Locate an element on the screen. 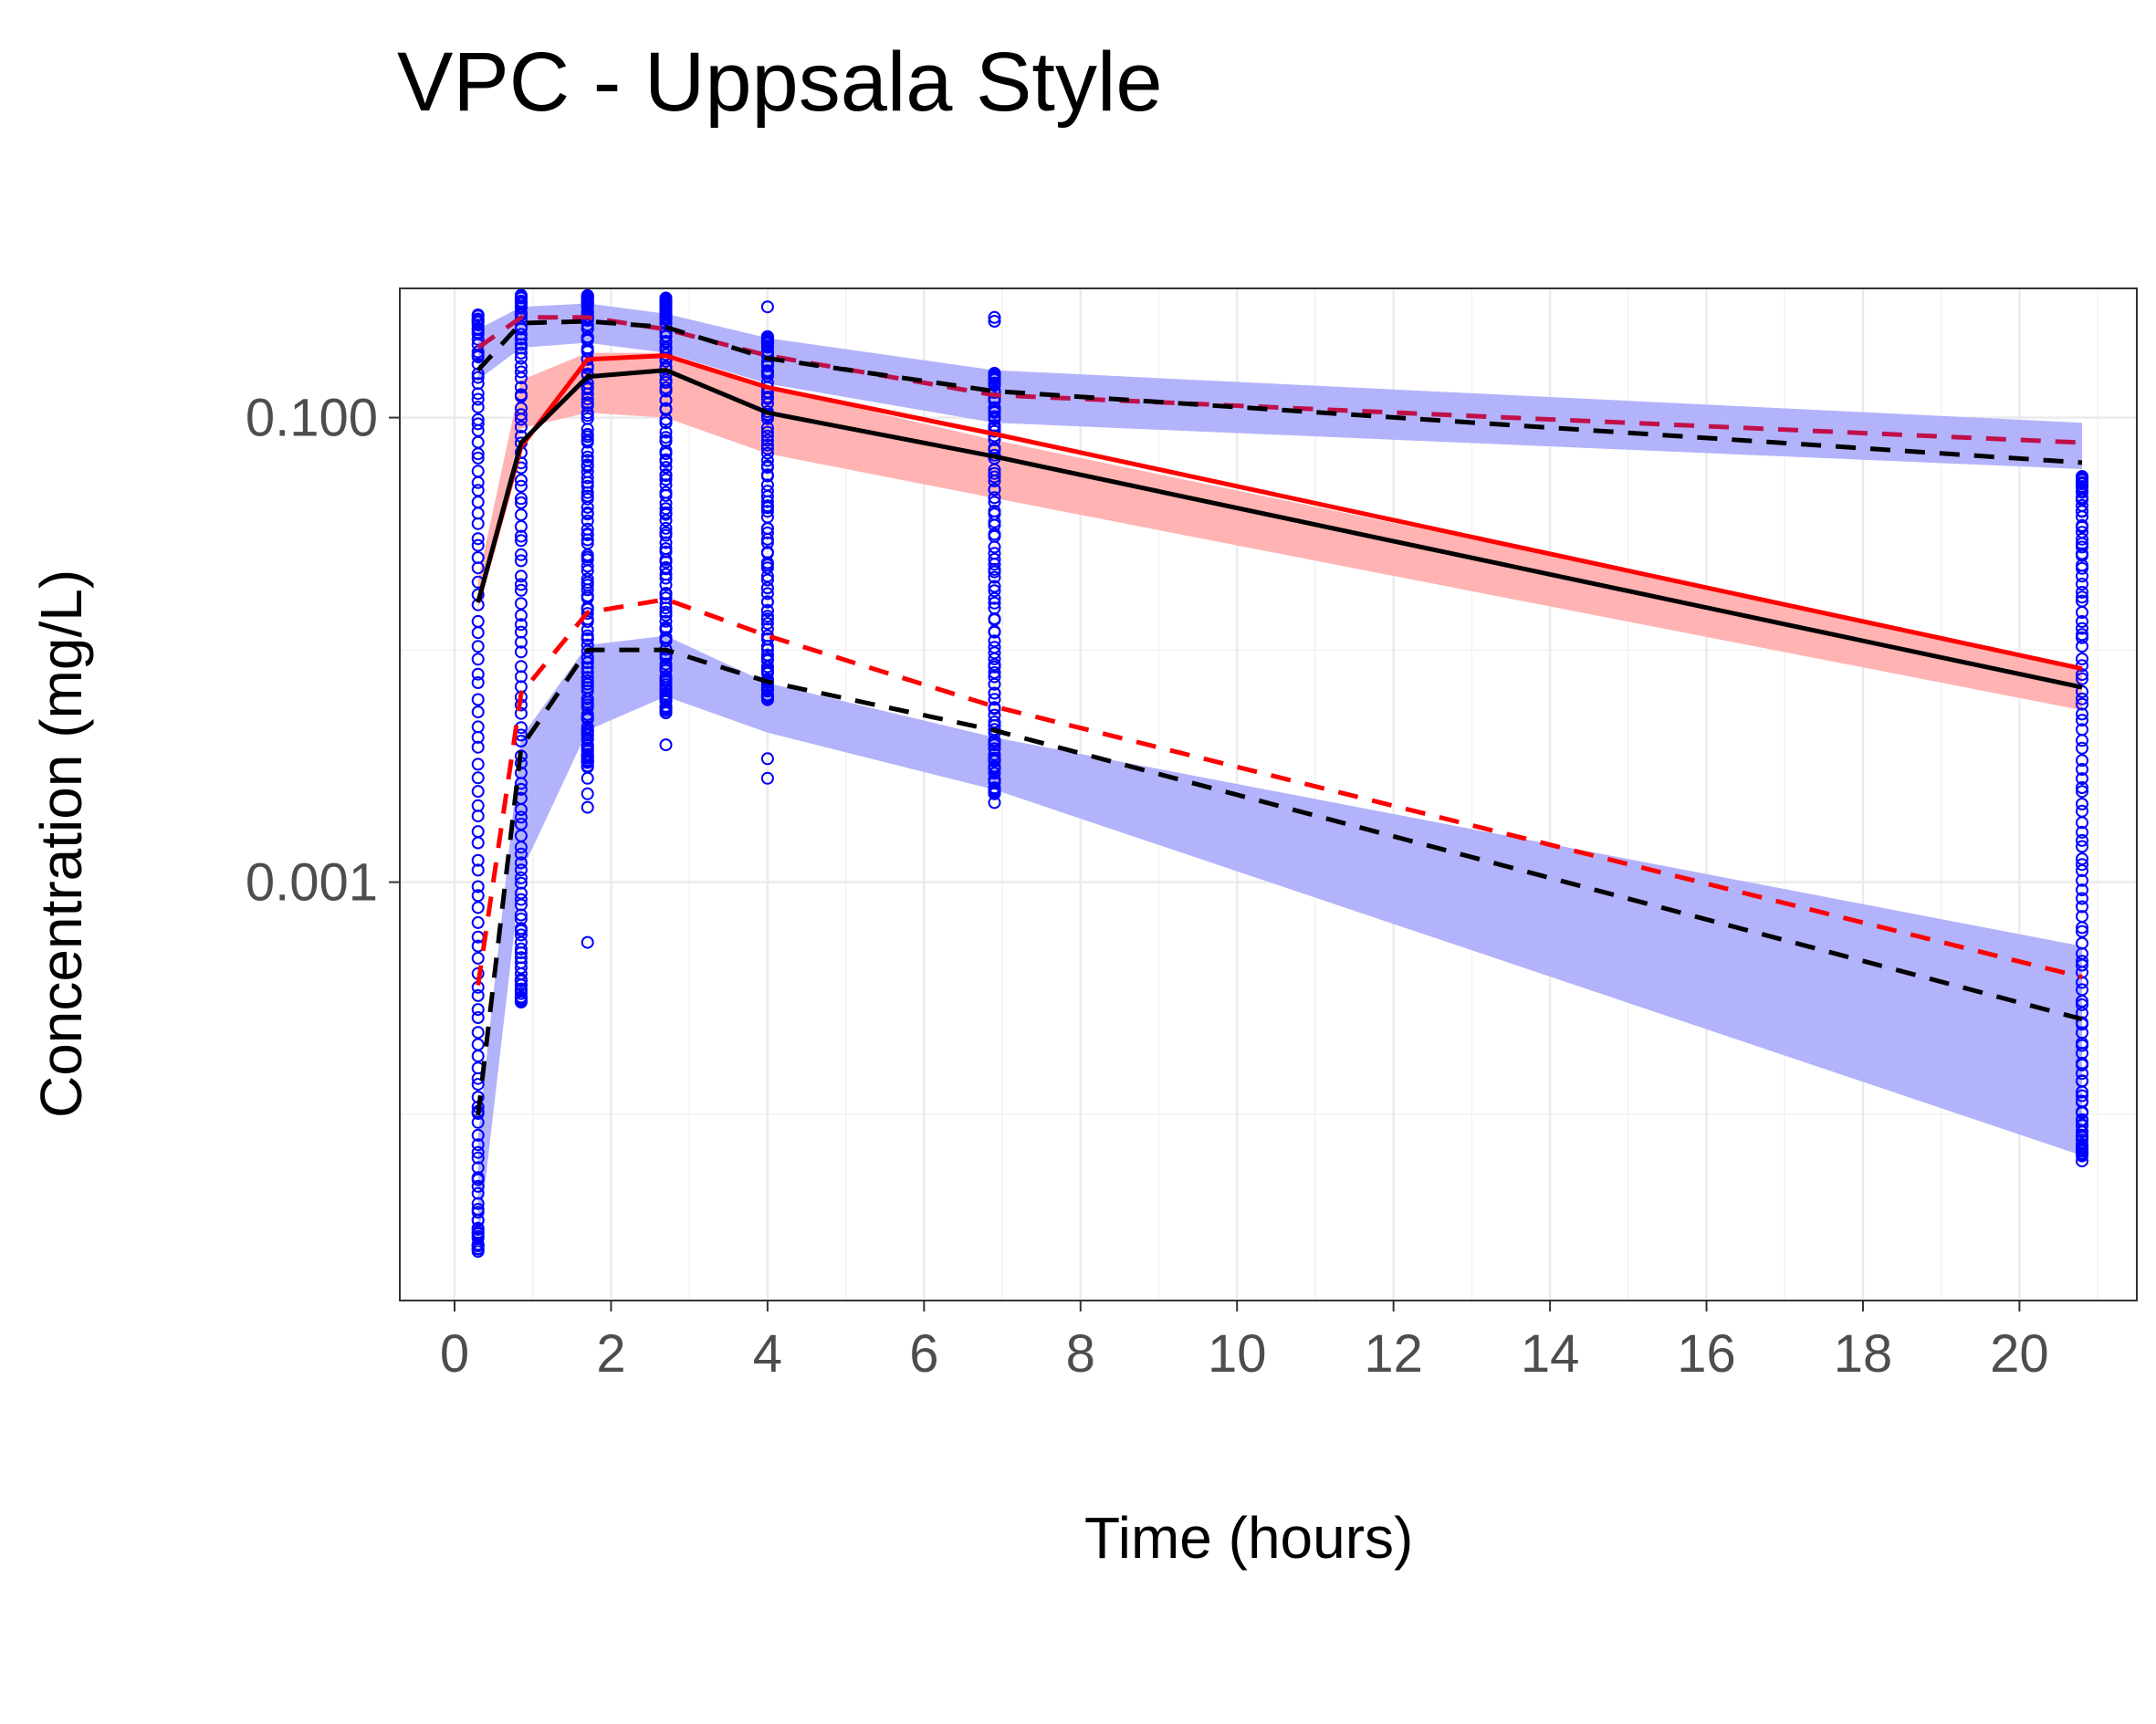 This screenshot has width=2156, height=1724. x-tick-label: 4 is located at coordinates (768, 1354).